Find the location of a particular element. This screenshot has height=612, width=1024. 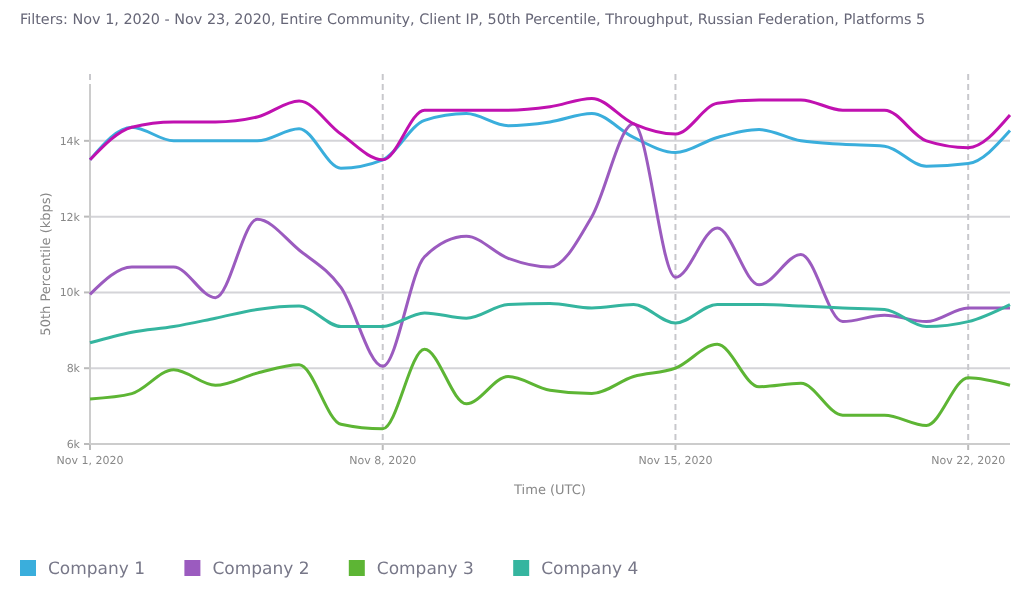

legend-label: Company 3 is located at coordinates (425, 570).